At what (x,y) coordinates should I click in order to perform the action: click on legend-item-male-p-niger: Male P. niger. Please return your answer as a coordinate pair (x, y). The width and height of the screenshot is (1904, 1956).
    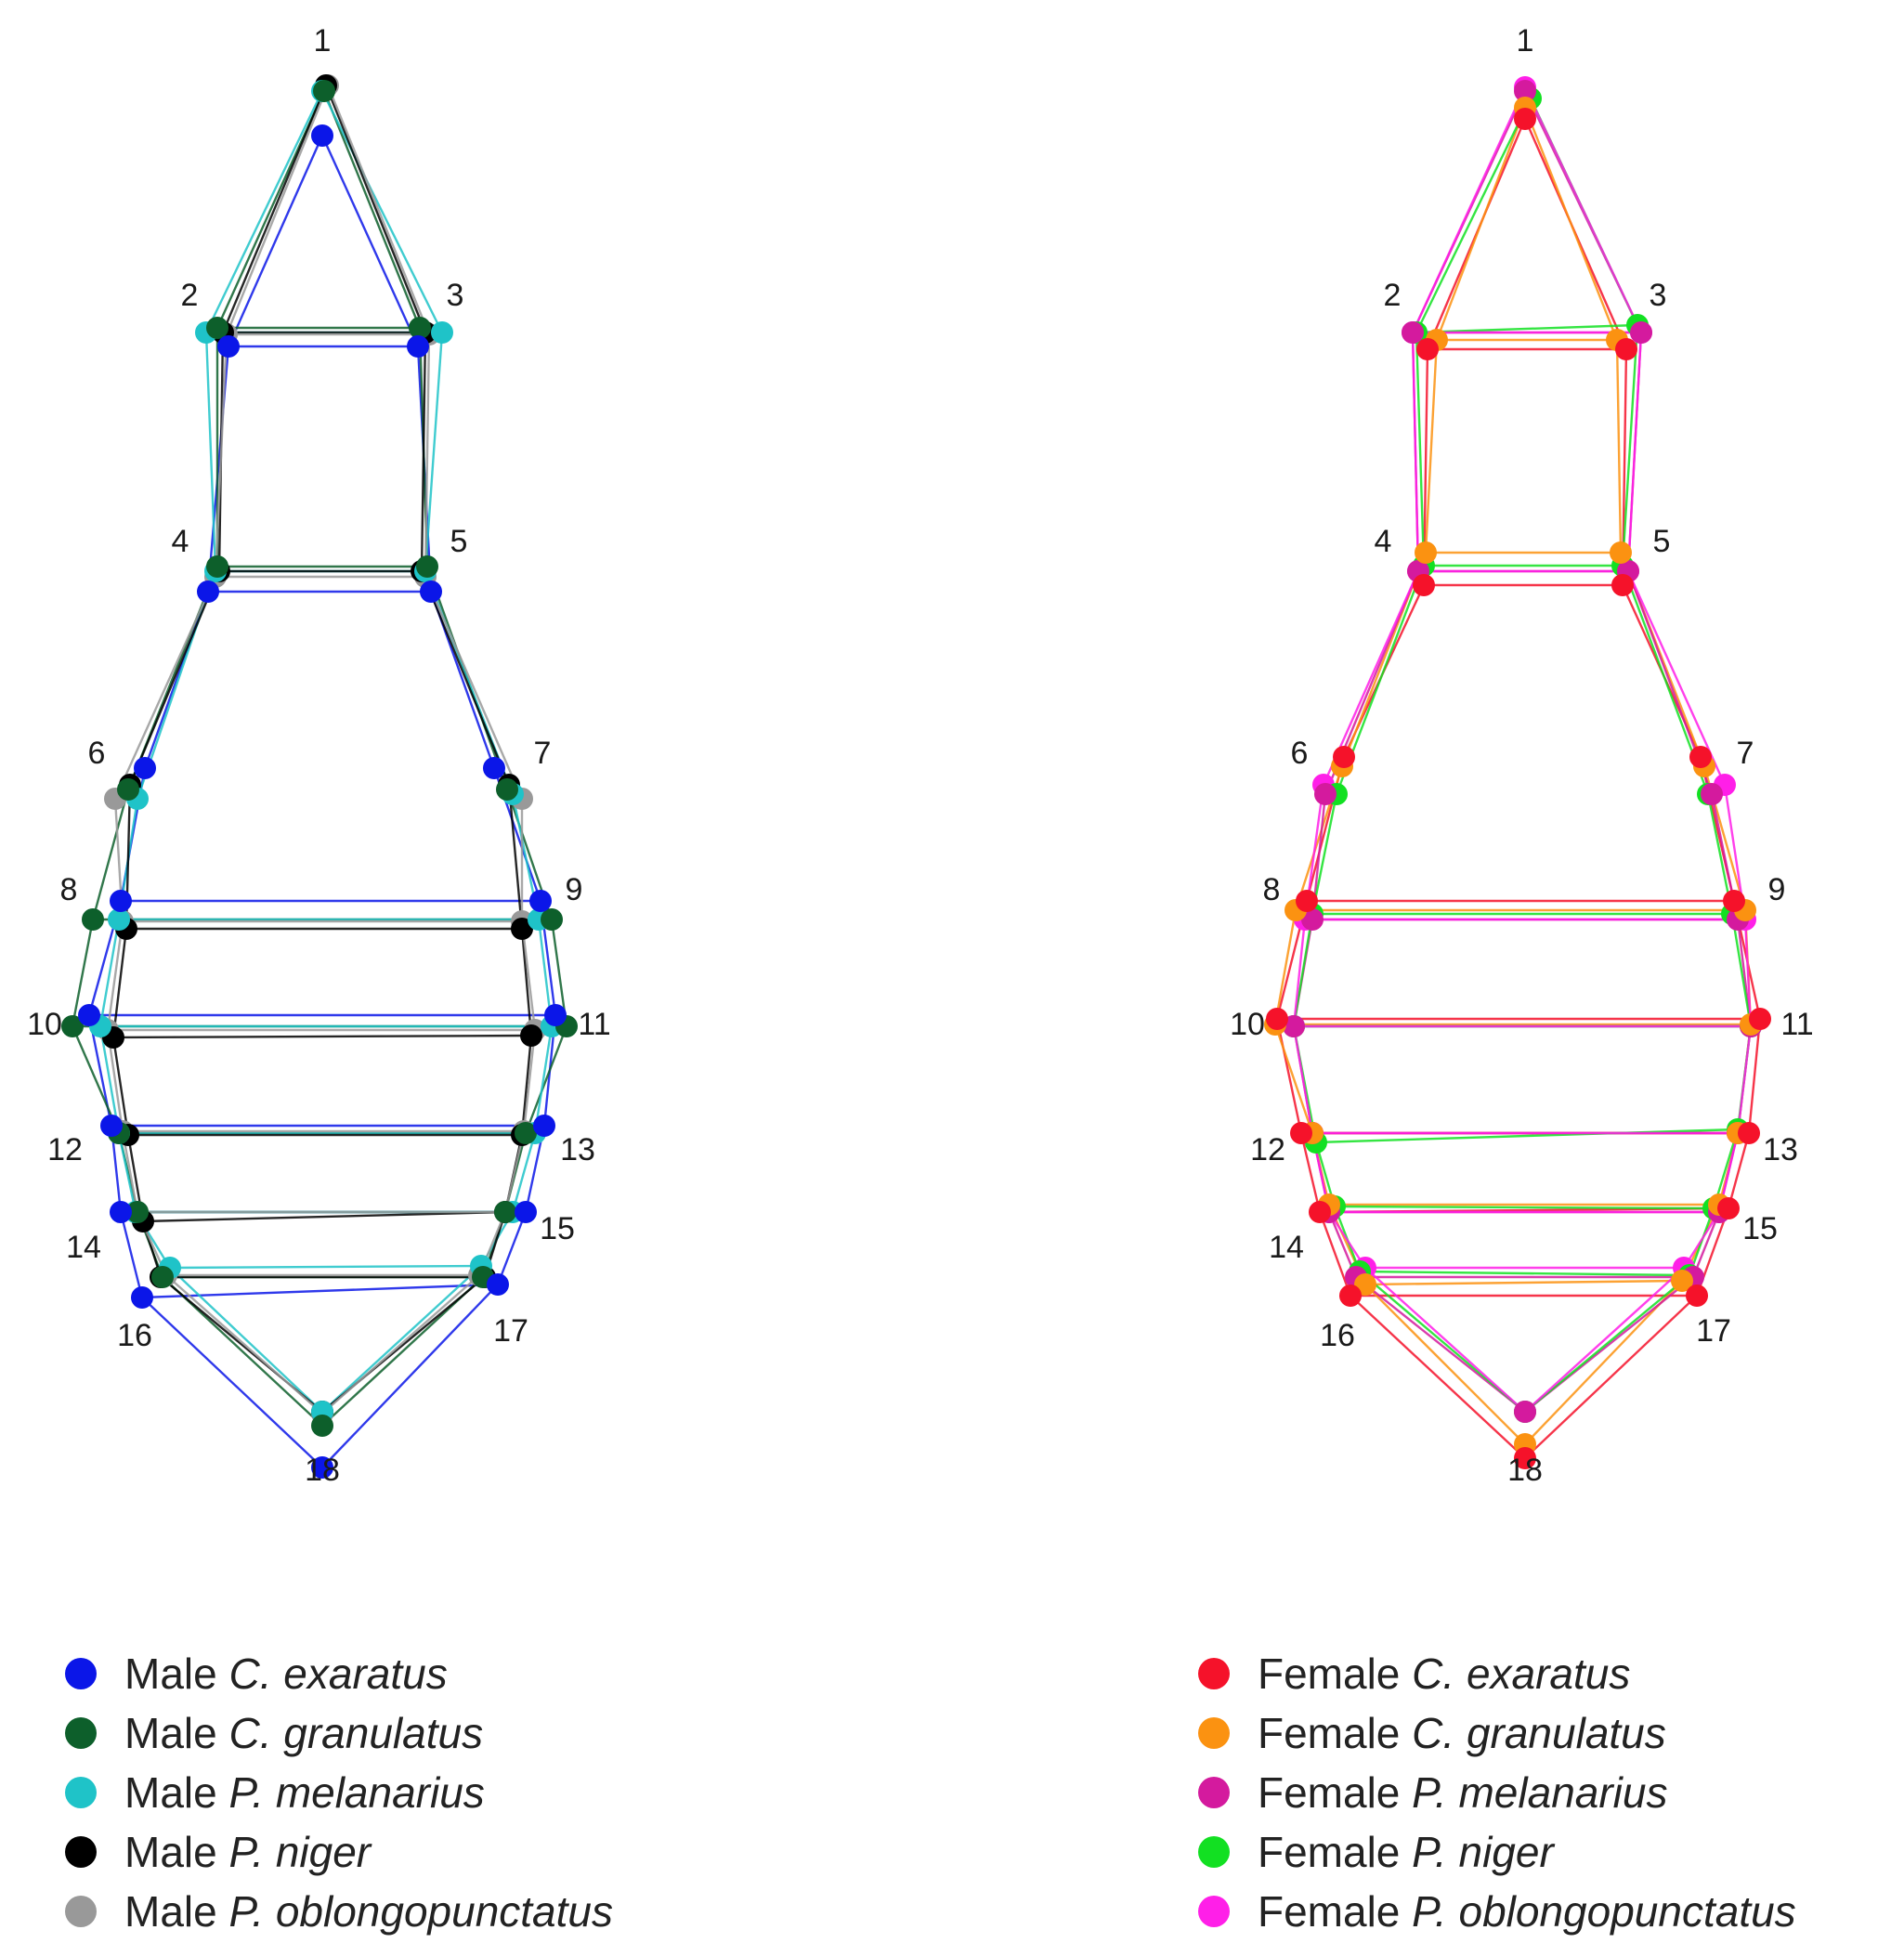
    Looking at the image, I should click on (339, 1852).